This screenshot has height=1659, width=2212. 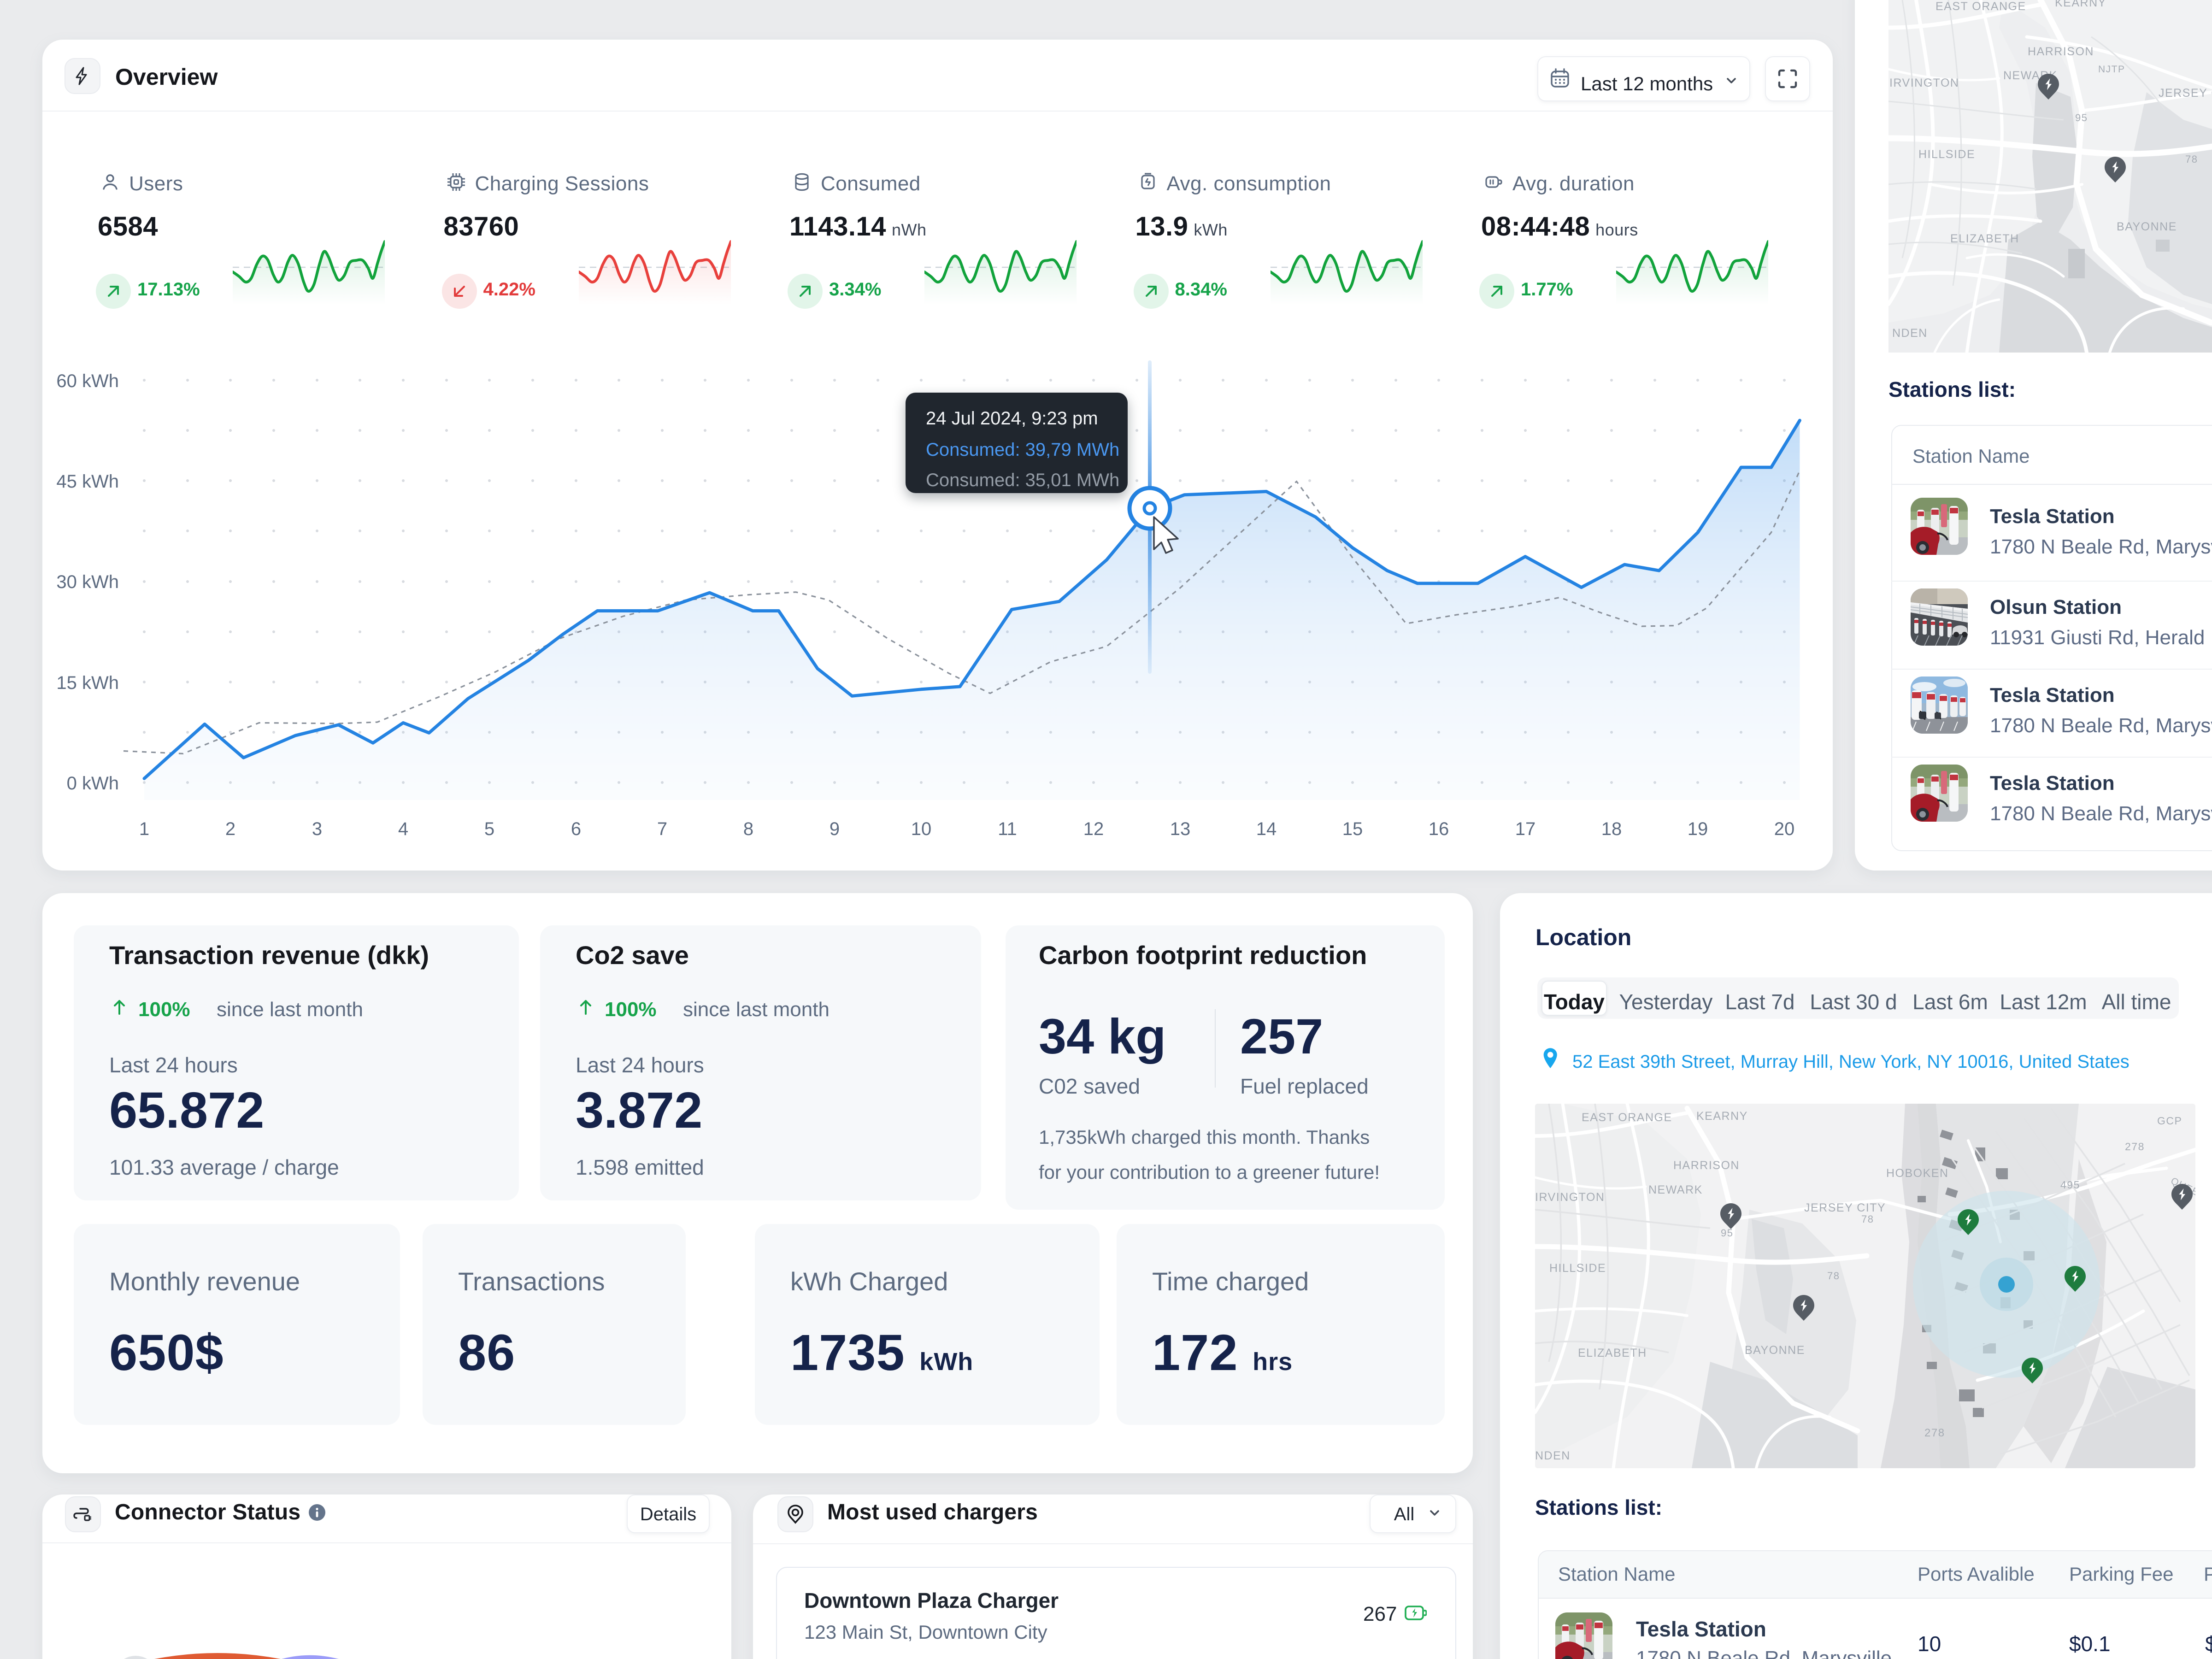 I want to click on svg-text: 14, so click(x=1266, y=829).